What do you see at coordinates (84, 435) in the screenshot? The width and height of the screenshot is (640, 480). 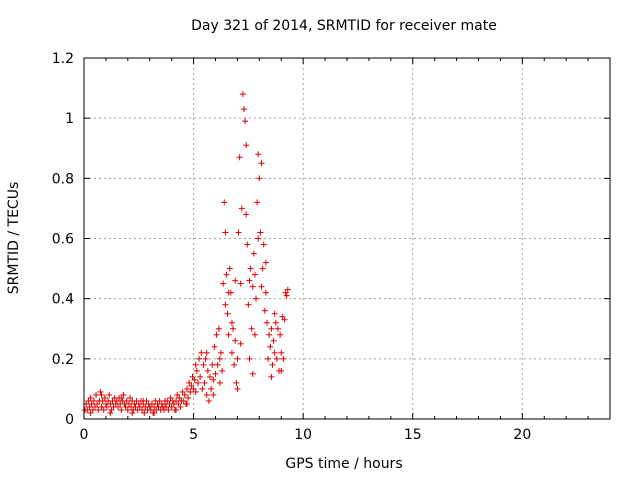 I see `x-tick-label: 0` at bounding box center [84, 435].